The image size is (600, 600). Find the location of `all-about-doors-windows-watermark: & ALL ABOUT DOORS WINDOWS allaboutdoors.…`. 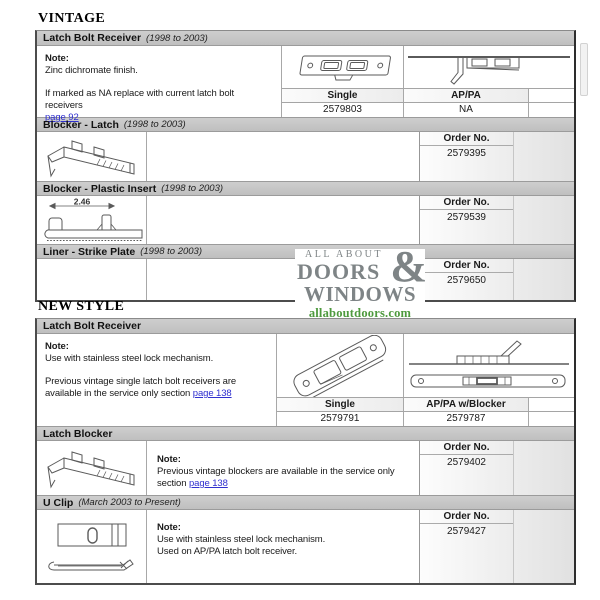

all-about-doors-windows-watermark: & ALL ABOUT DOORS WINDOWS allaboutdoors.… is located at coordinates (361, 282).